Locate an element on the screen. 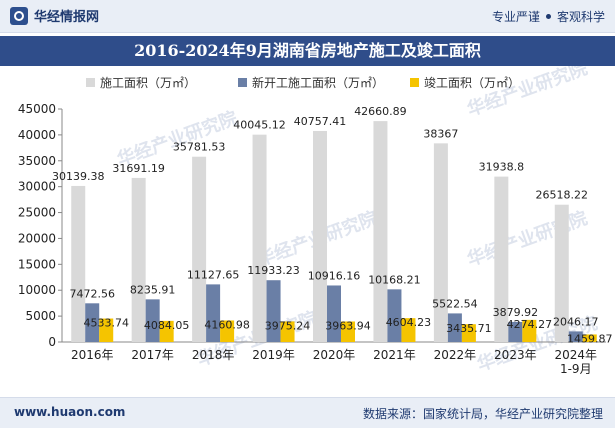 Image resolution: width=615 pixels, height=428 pixels. data-label: 40757.41 is located at coordinates (320, 121).